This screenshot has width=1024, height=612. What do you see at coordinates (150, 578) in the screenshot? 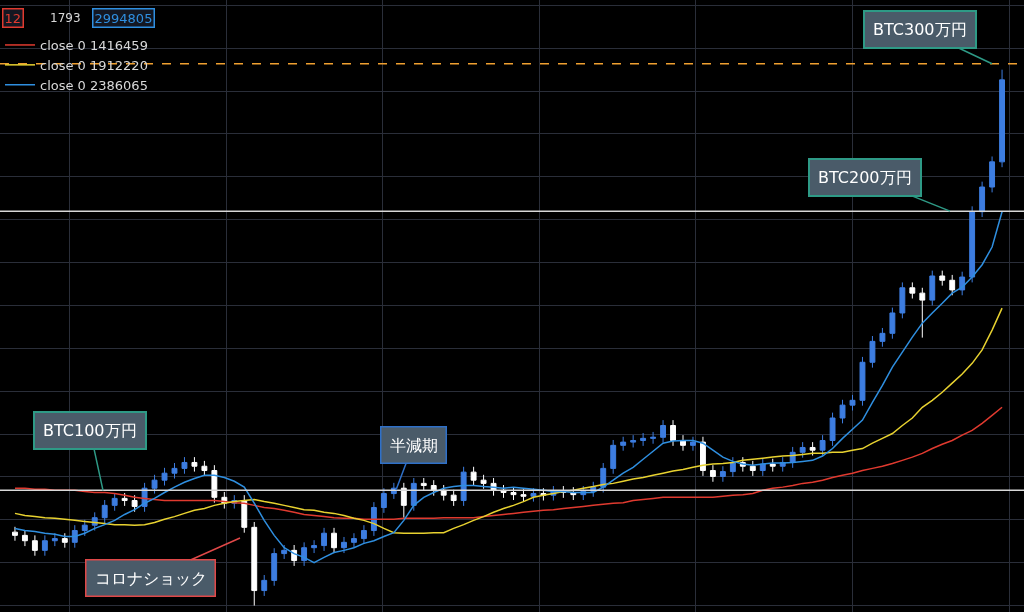
I see `annotation: コロナショック` at bounding box center [150, 578].